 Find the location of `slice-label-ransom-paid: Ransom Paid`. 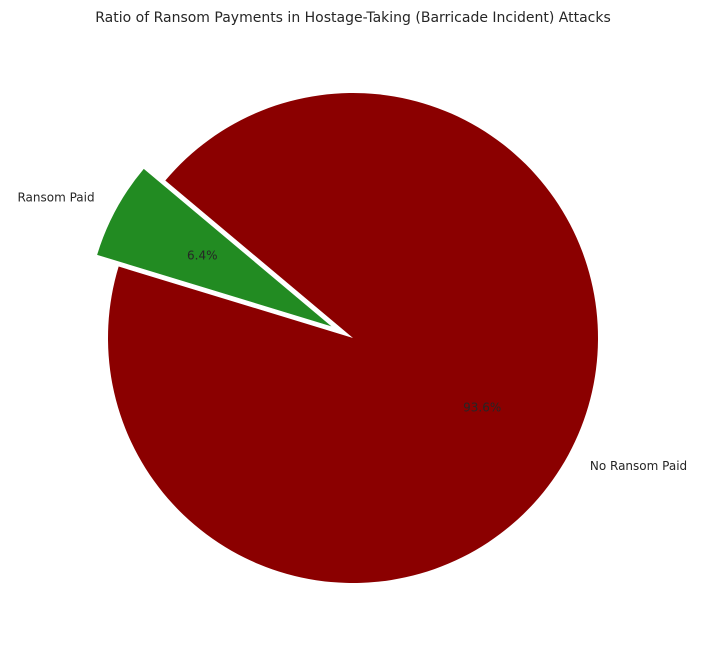

slice-label-ransom-paid: Ransom Paid is located at coordinates (55, 197).